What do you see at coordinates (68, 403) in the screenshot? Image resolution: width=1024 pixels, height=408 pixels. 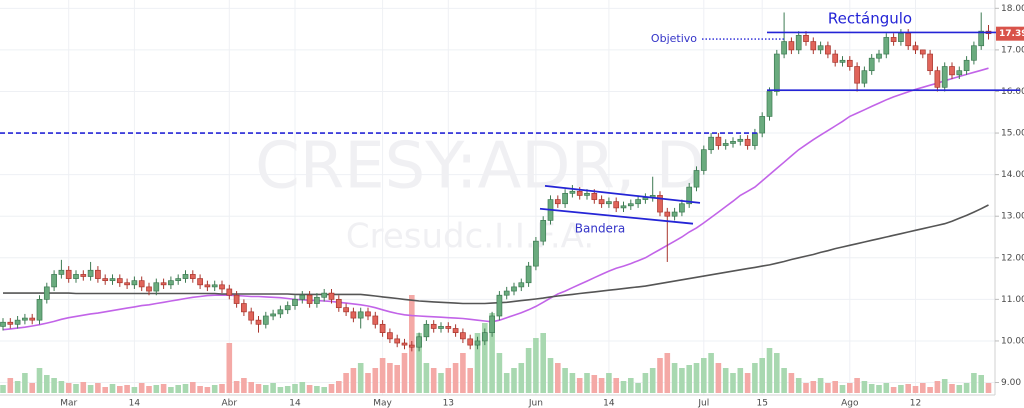 I see `x-tick-label: Mar` at bounding box center [68, 403].